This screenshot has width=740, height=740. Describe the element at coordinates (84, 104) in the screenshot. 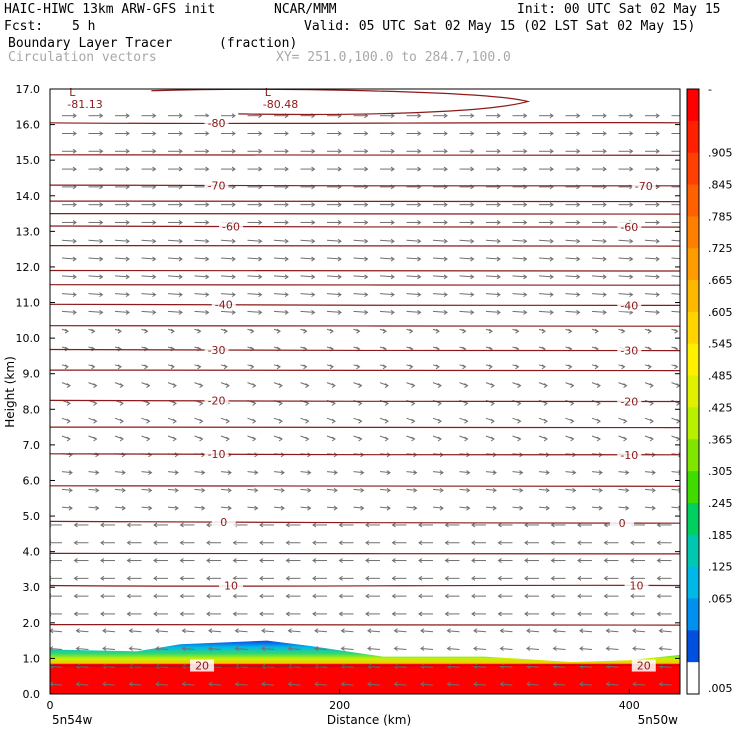

I see `minimum-value: -81.13` at that location.